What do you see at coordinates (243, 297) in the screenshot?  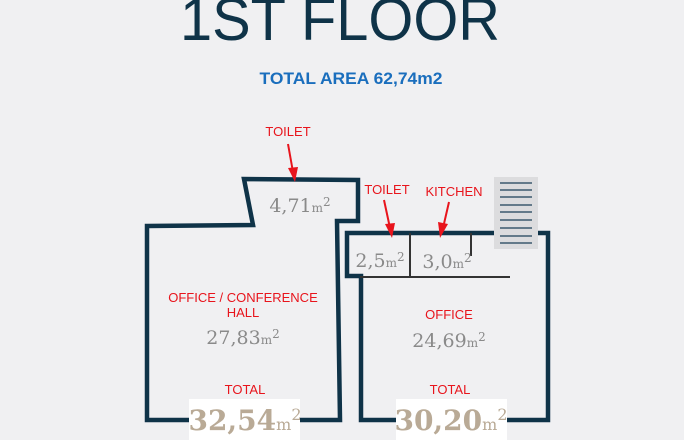 I see `office-conference-label: OFFICE / CONFERENCE` at bounding box center [243, 297].